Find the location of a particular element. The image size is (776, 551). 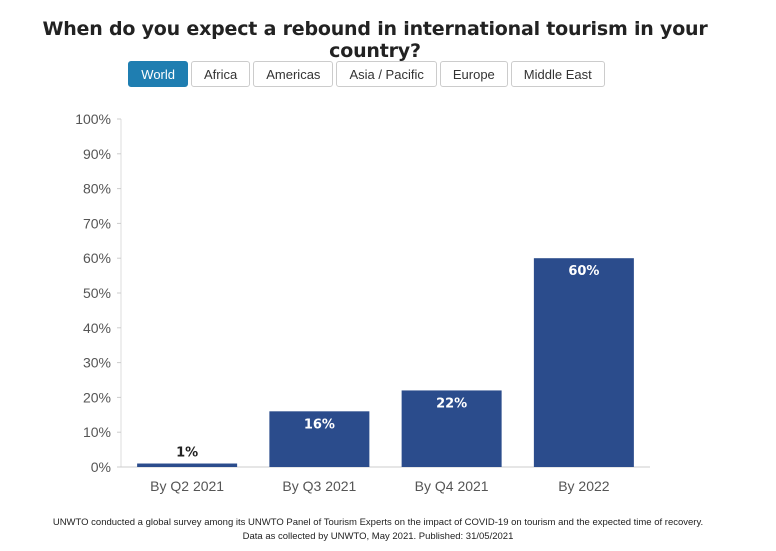

bar-data-label: 16% is located at coordinates (319, 424).